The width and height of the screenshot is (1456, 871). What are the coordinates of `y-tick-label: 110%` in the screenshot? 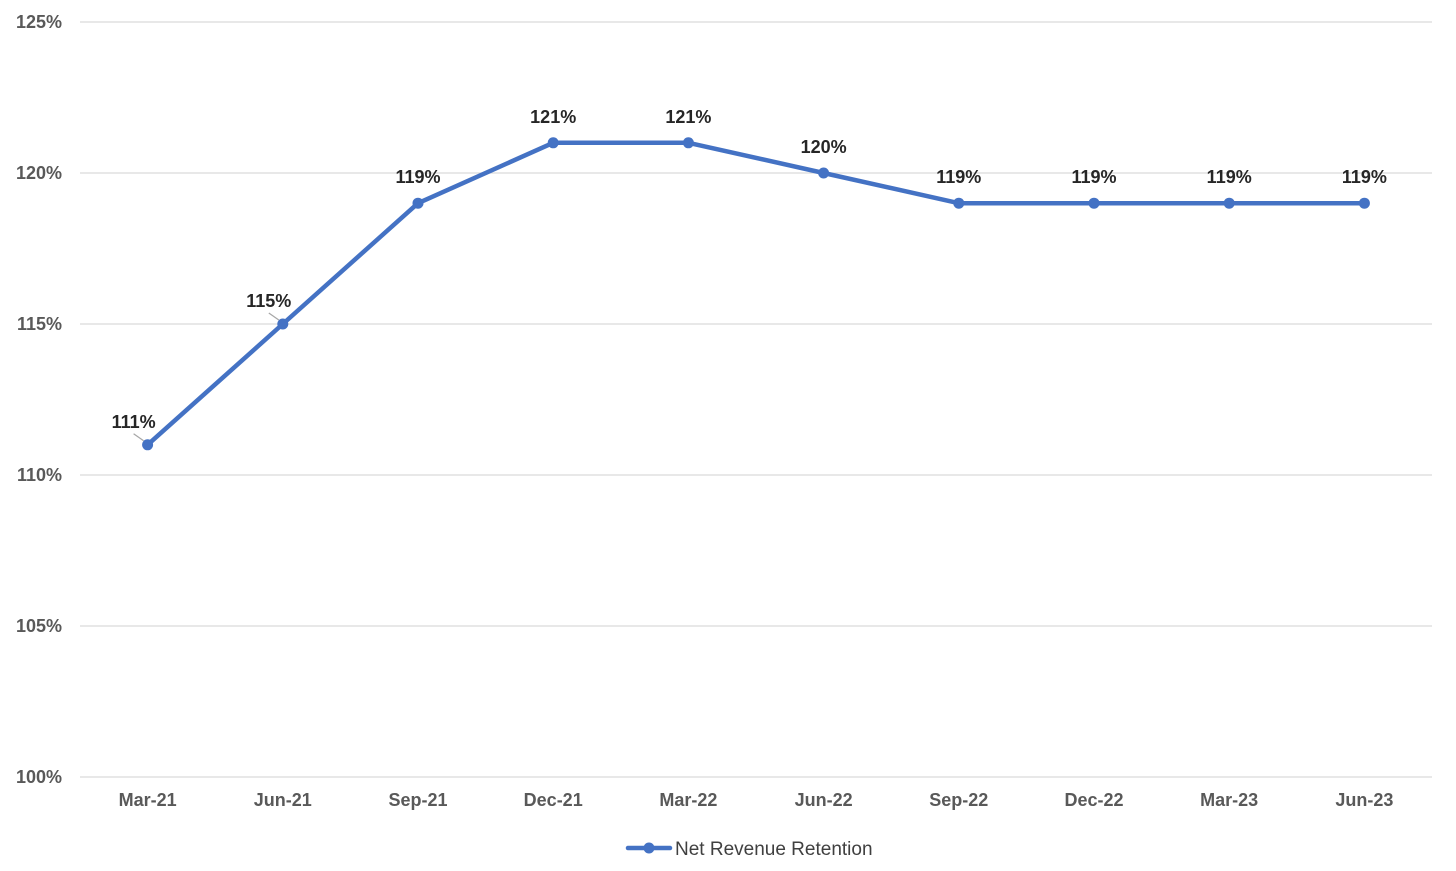 It's located at (39, 475).